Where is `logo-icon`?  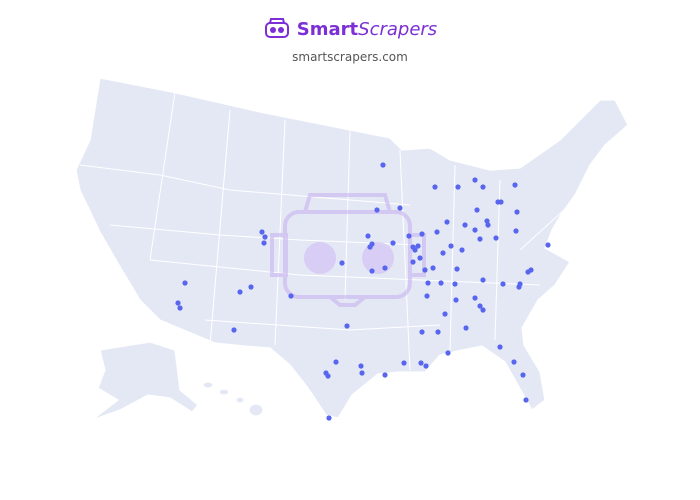 logo-icon is located at coordinates (276, 28).